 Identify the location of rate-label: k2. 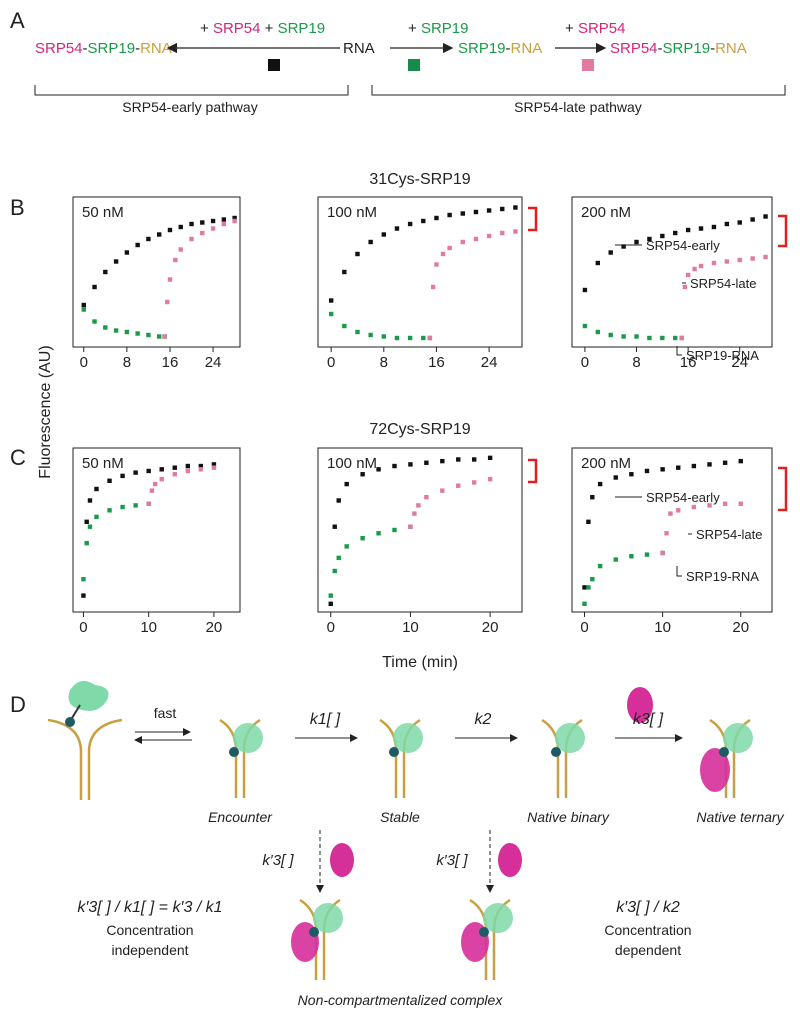
(483, 719).